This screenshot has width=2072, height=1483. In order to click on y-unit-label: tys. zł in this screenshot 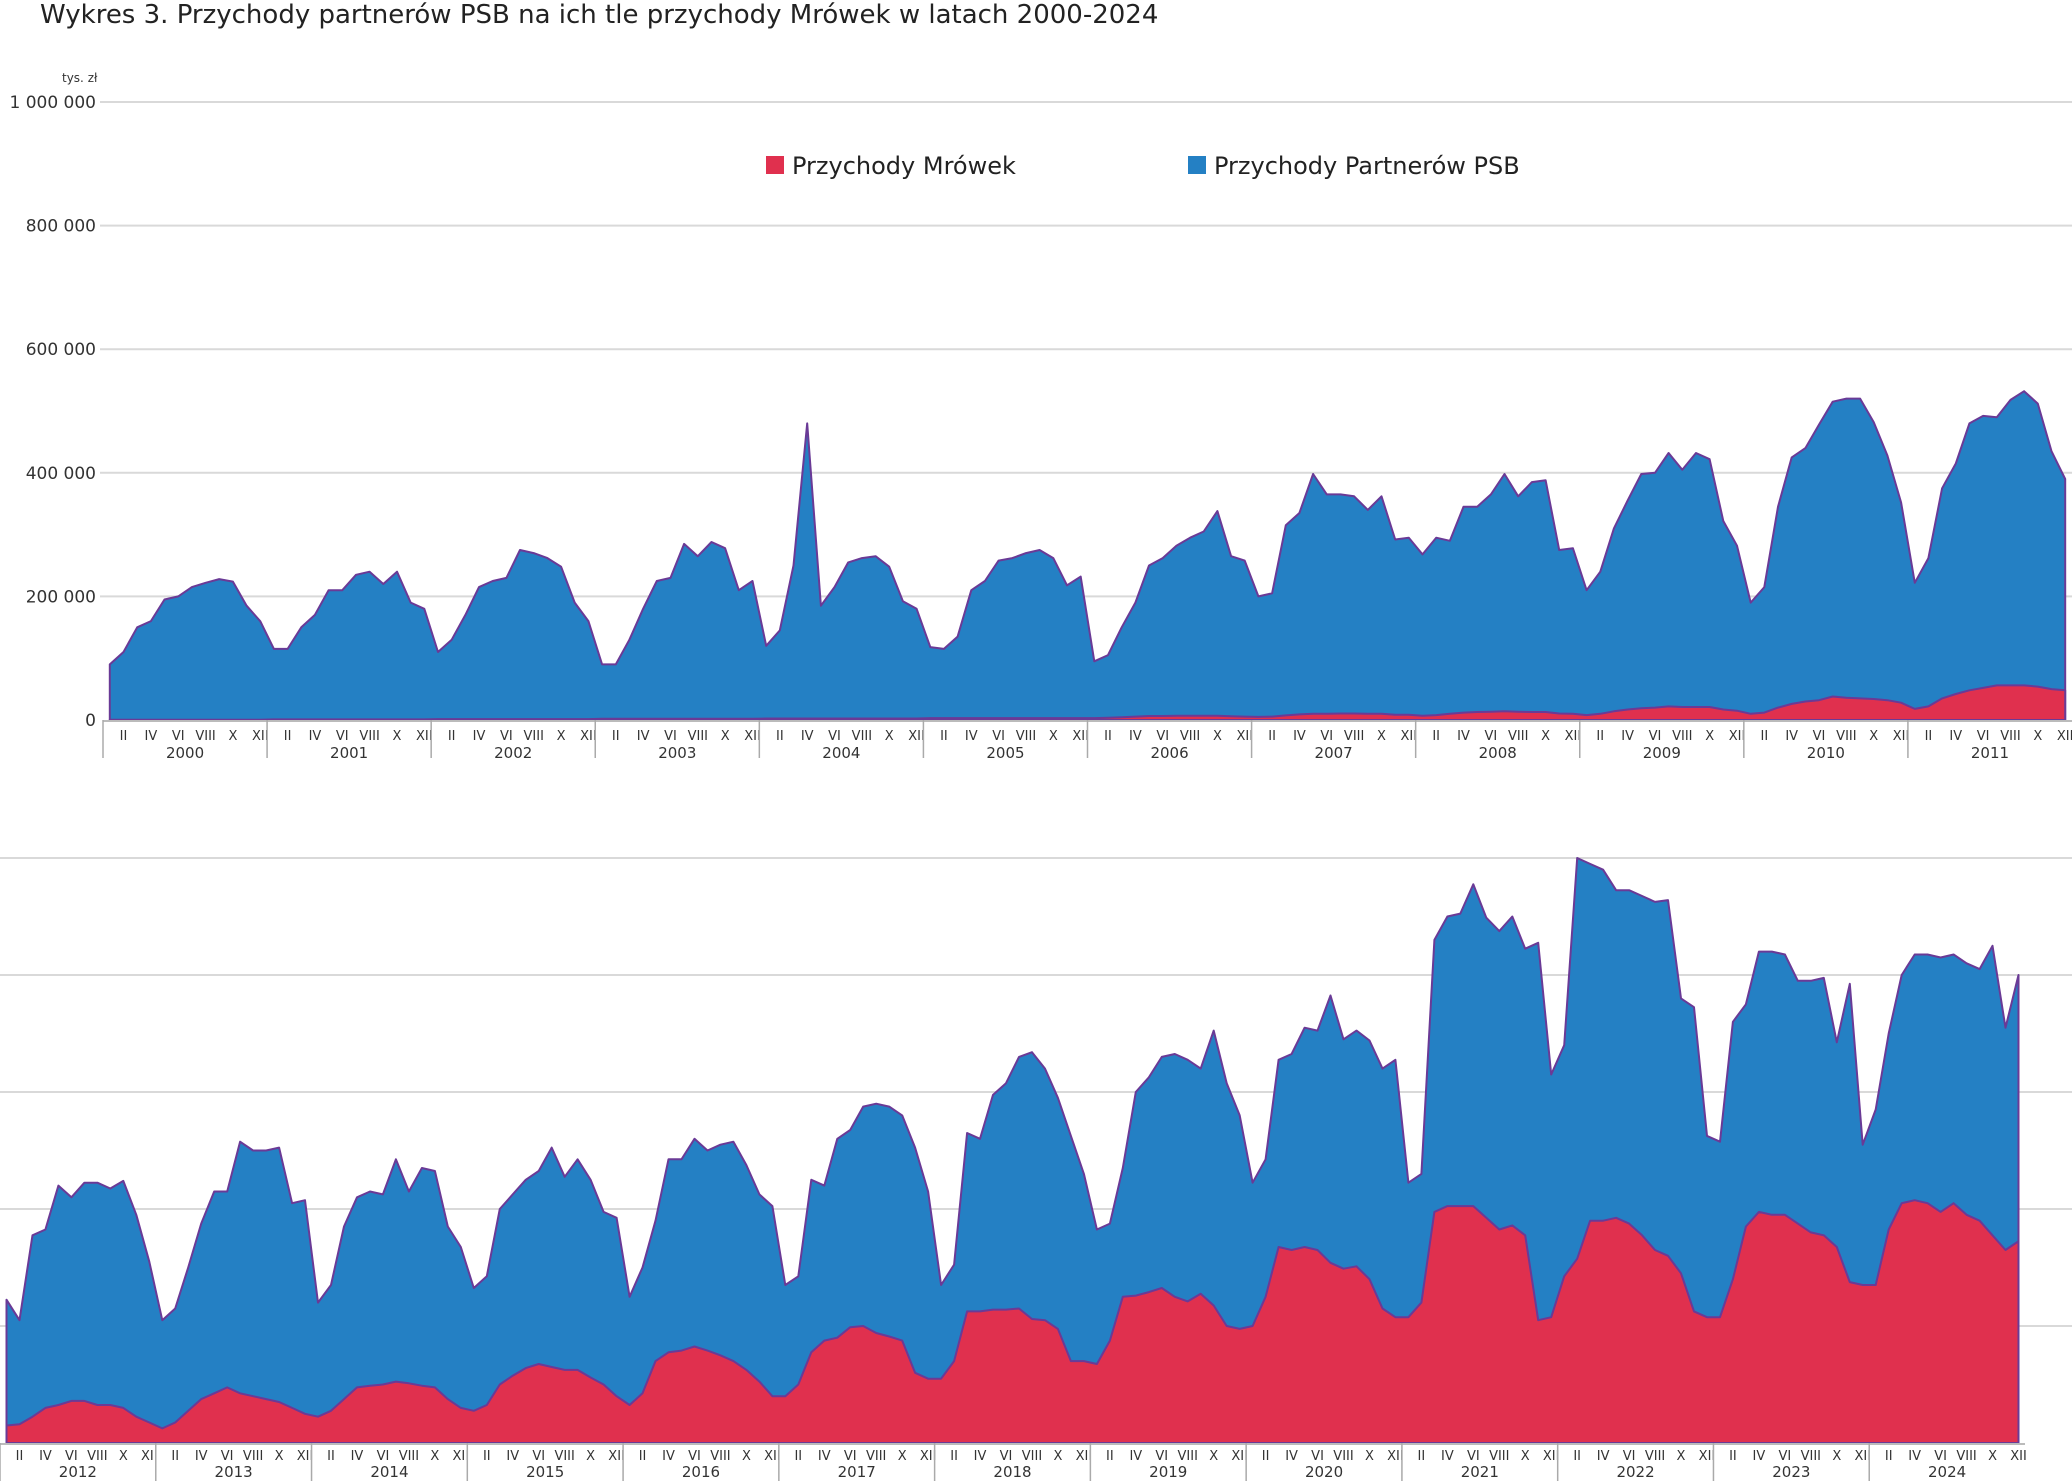, I will do `click(80, 78)`.